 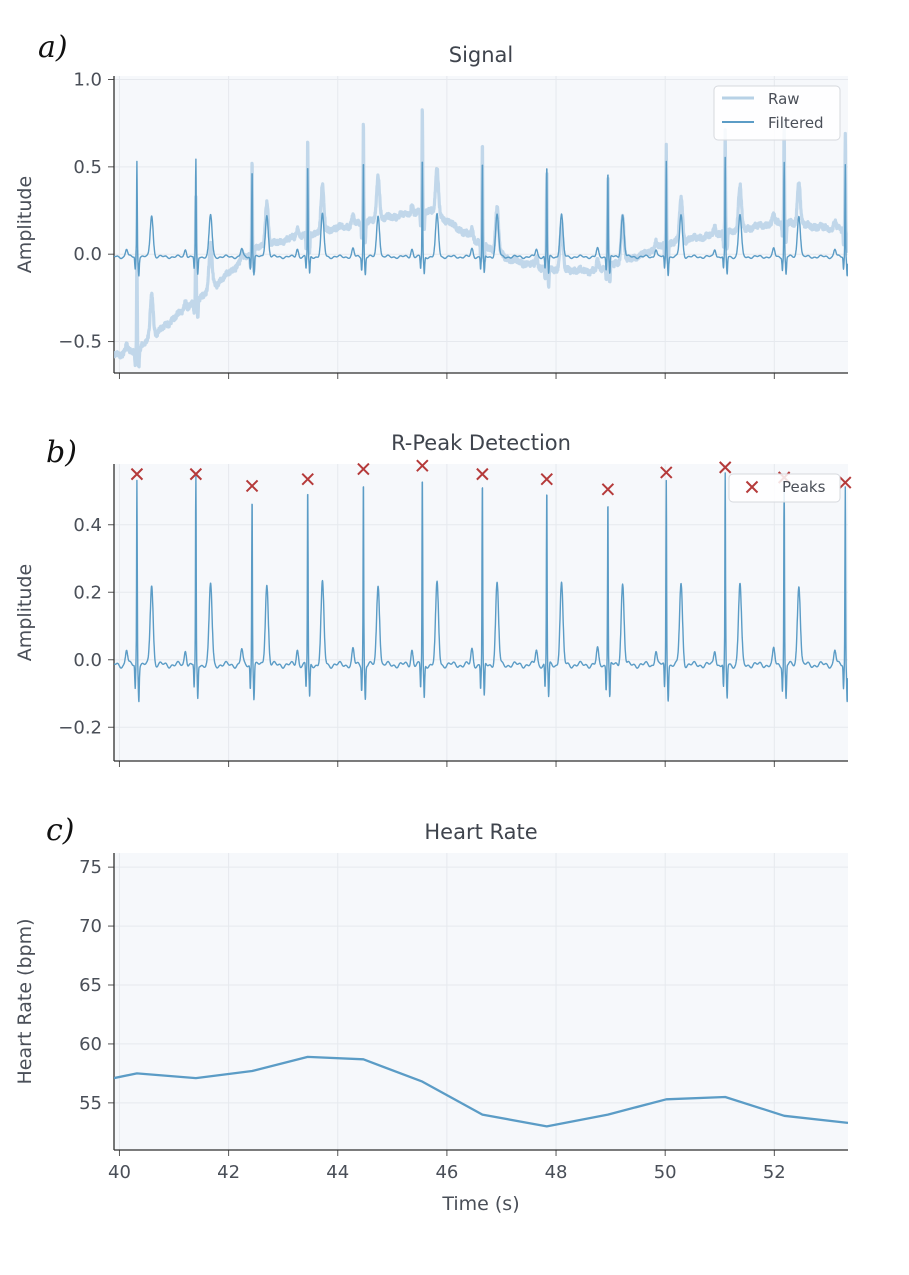 What do you see at coordinates (337, 1172) in the screenshot?
I see `x-tick-label: 44` at bounding box center [337, 1172].